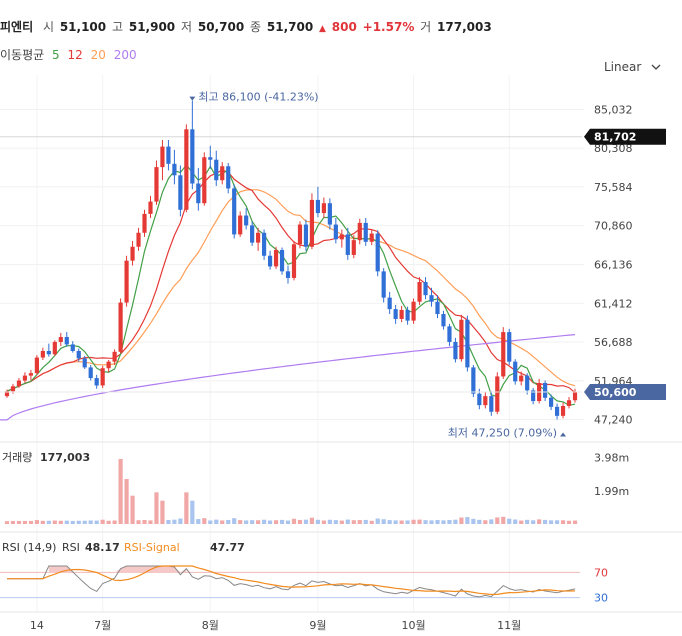  I want to click on scale-dropdown: Linear, so click(632, 67).